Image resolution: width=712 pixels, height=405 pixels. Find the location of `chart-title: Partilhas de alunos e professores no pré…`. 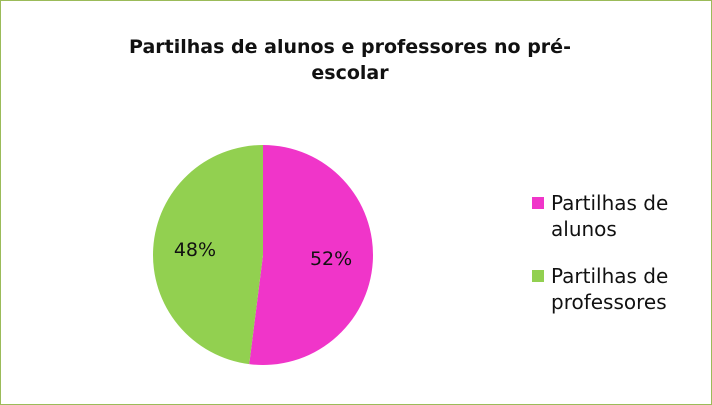

chart-title: Partilhas de alunos e professores no pré… is located at coordinates (350, 60).